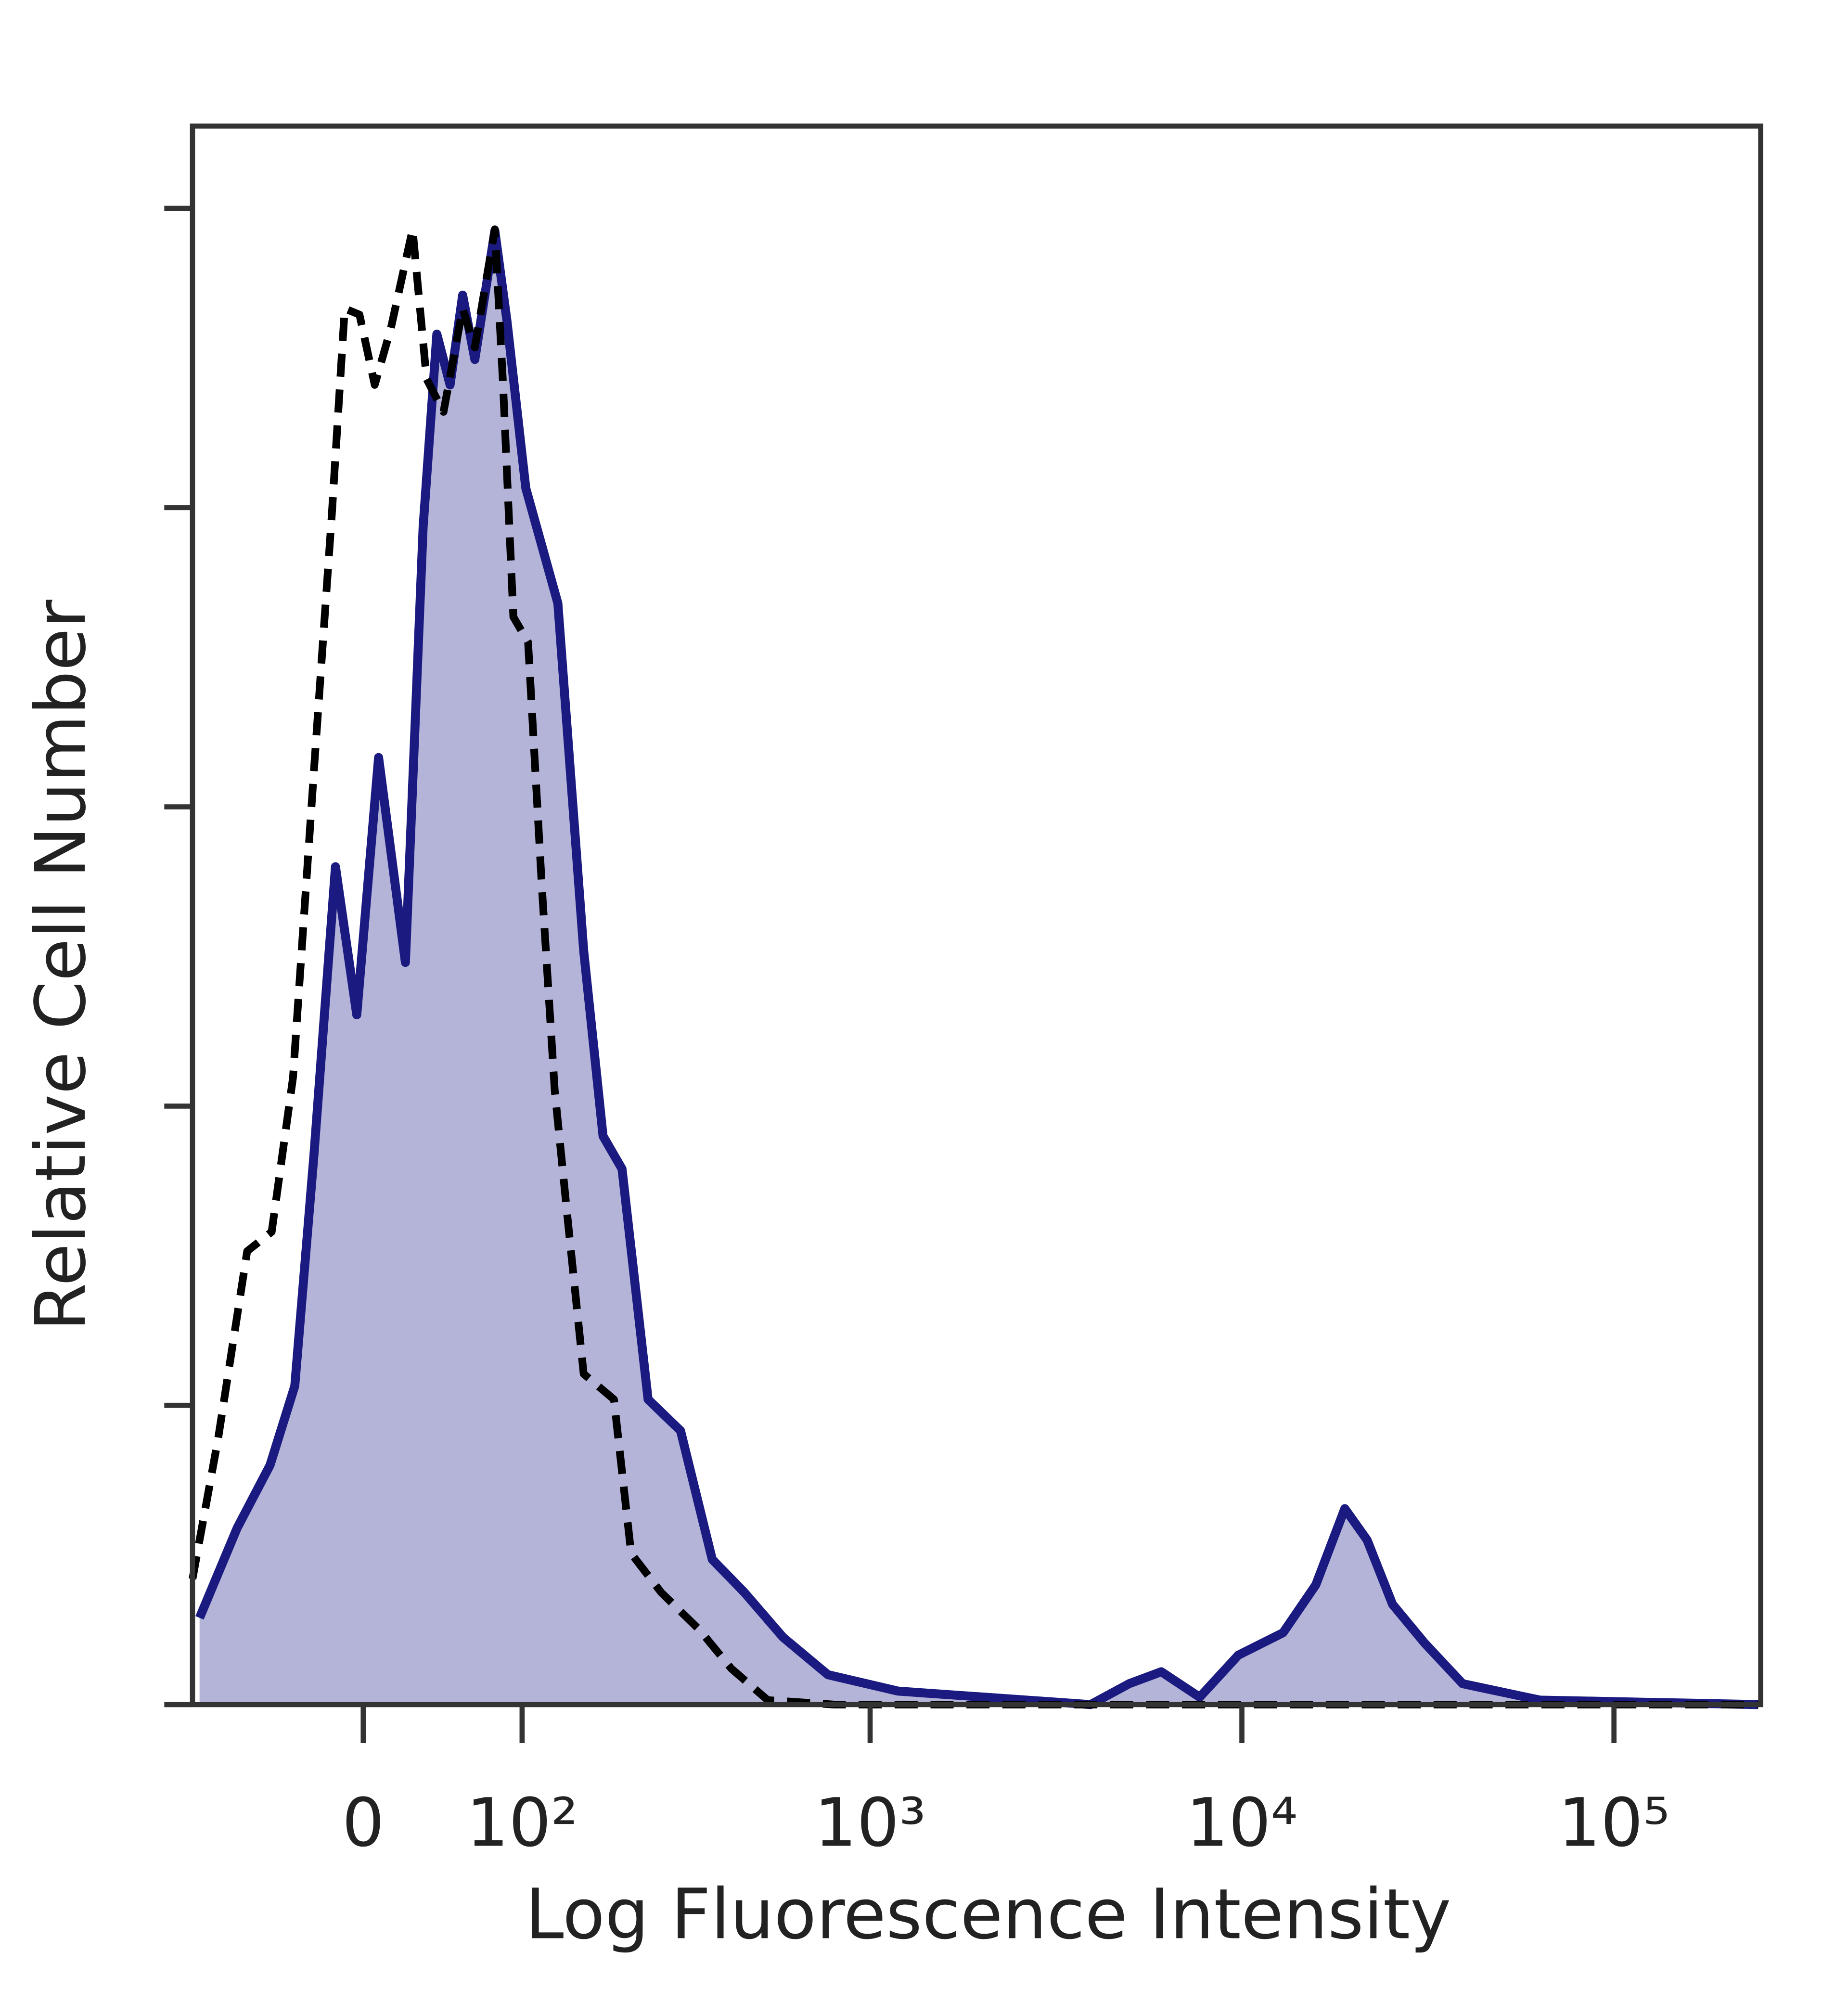  Describe the element at coordinates (363, 1822) in the screenshot. I see `x-tick-label: 0` at that location.